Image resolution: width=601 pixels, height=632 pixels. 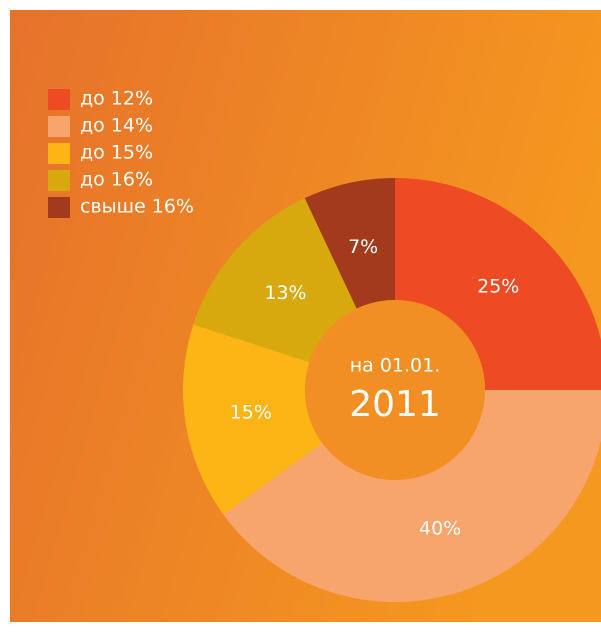 What do you see at coordinates (116, 180) in the screenshot?
I see `legend-label: до 16%` at bounding box center [116, 180].